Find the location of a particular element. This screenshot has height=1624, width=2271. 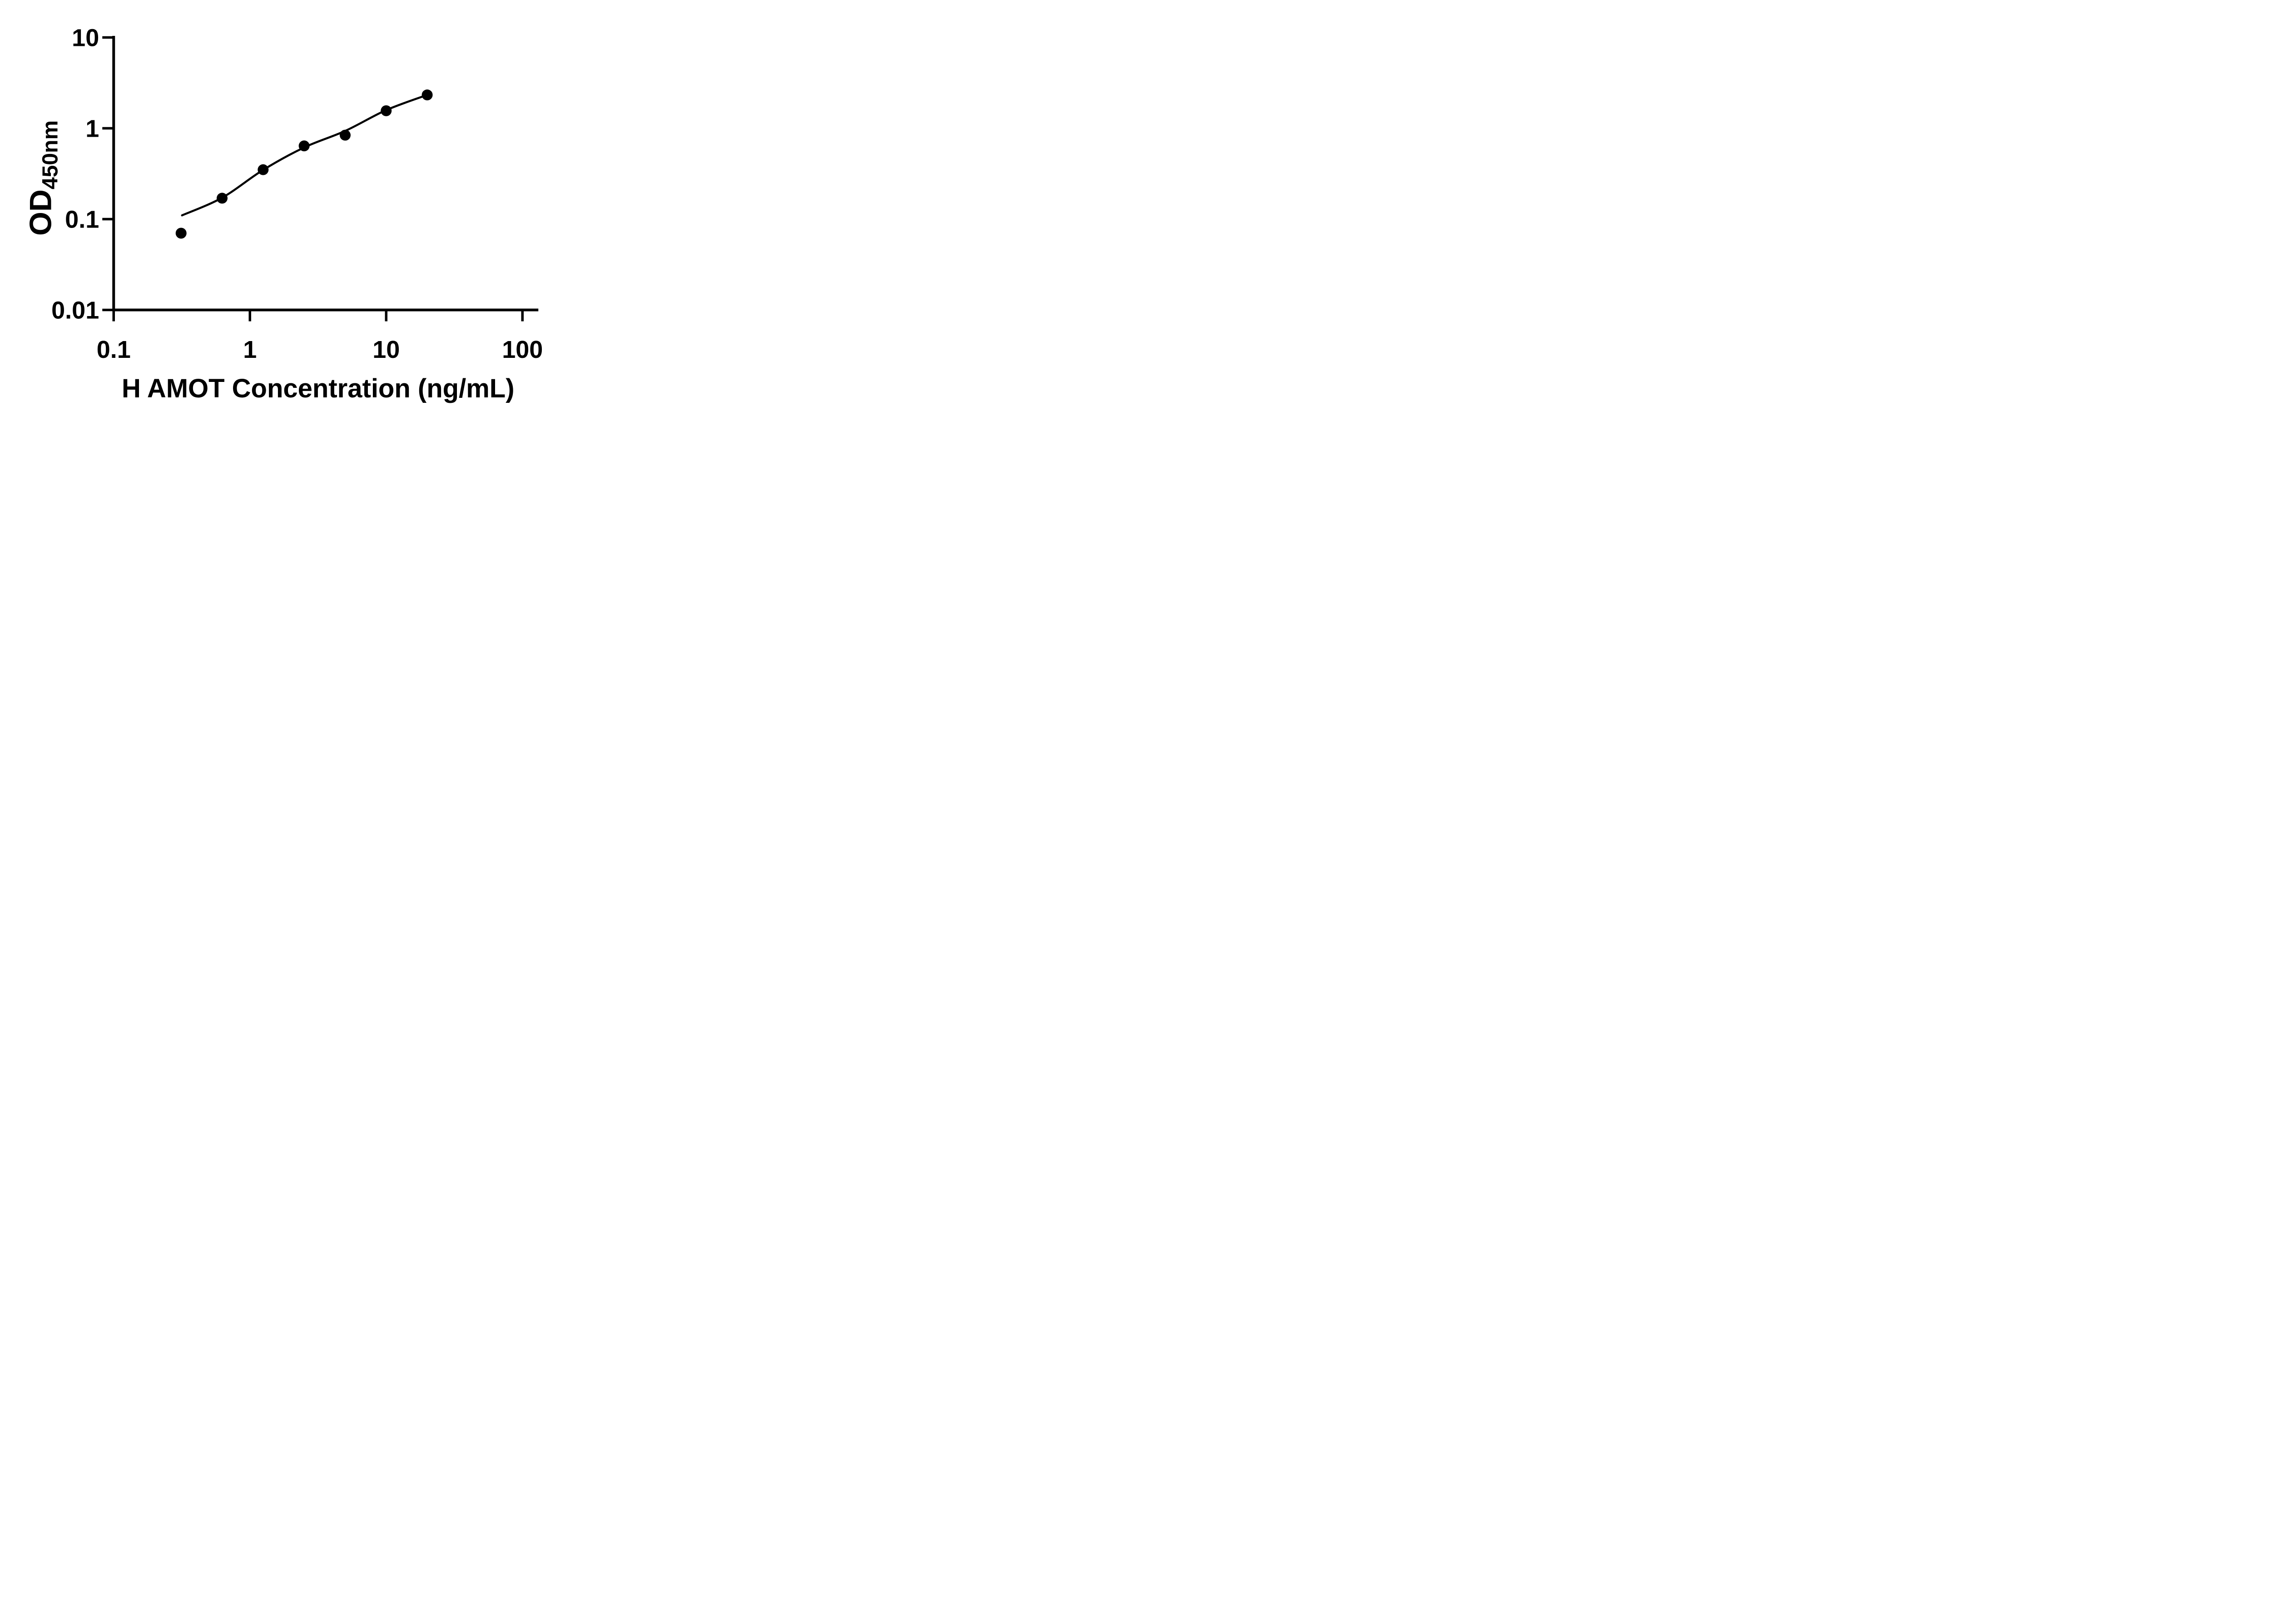

tick-layer is located at coordinates (313, 179).